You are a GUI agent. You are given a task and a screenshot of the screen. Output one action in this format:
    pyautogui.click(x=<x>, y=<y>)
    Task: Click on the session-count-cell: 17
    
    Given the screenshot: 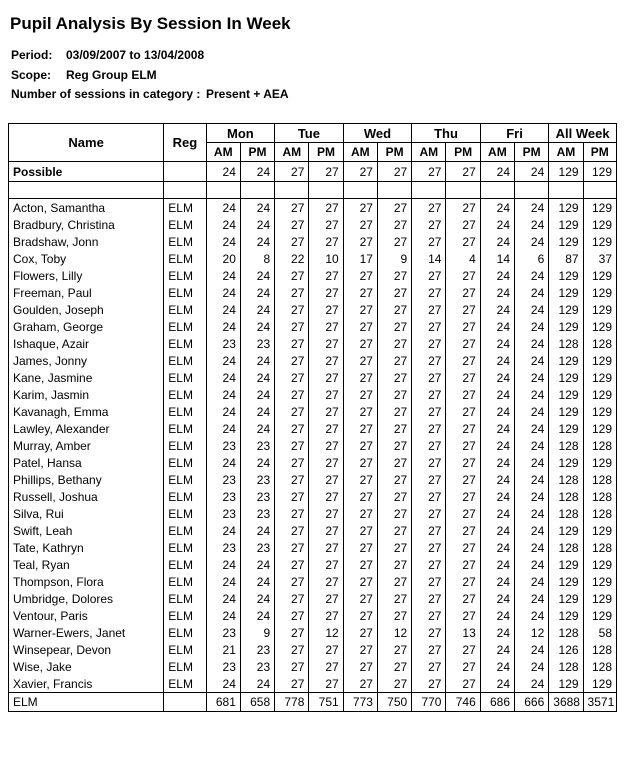 What is the action you would take?
    pyautogui.click(x=360, y=258)
    